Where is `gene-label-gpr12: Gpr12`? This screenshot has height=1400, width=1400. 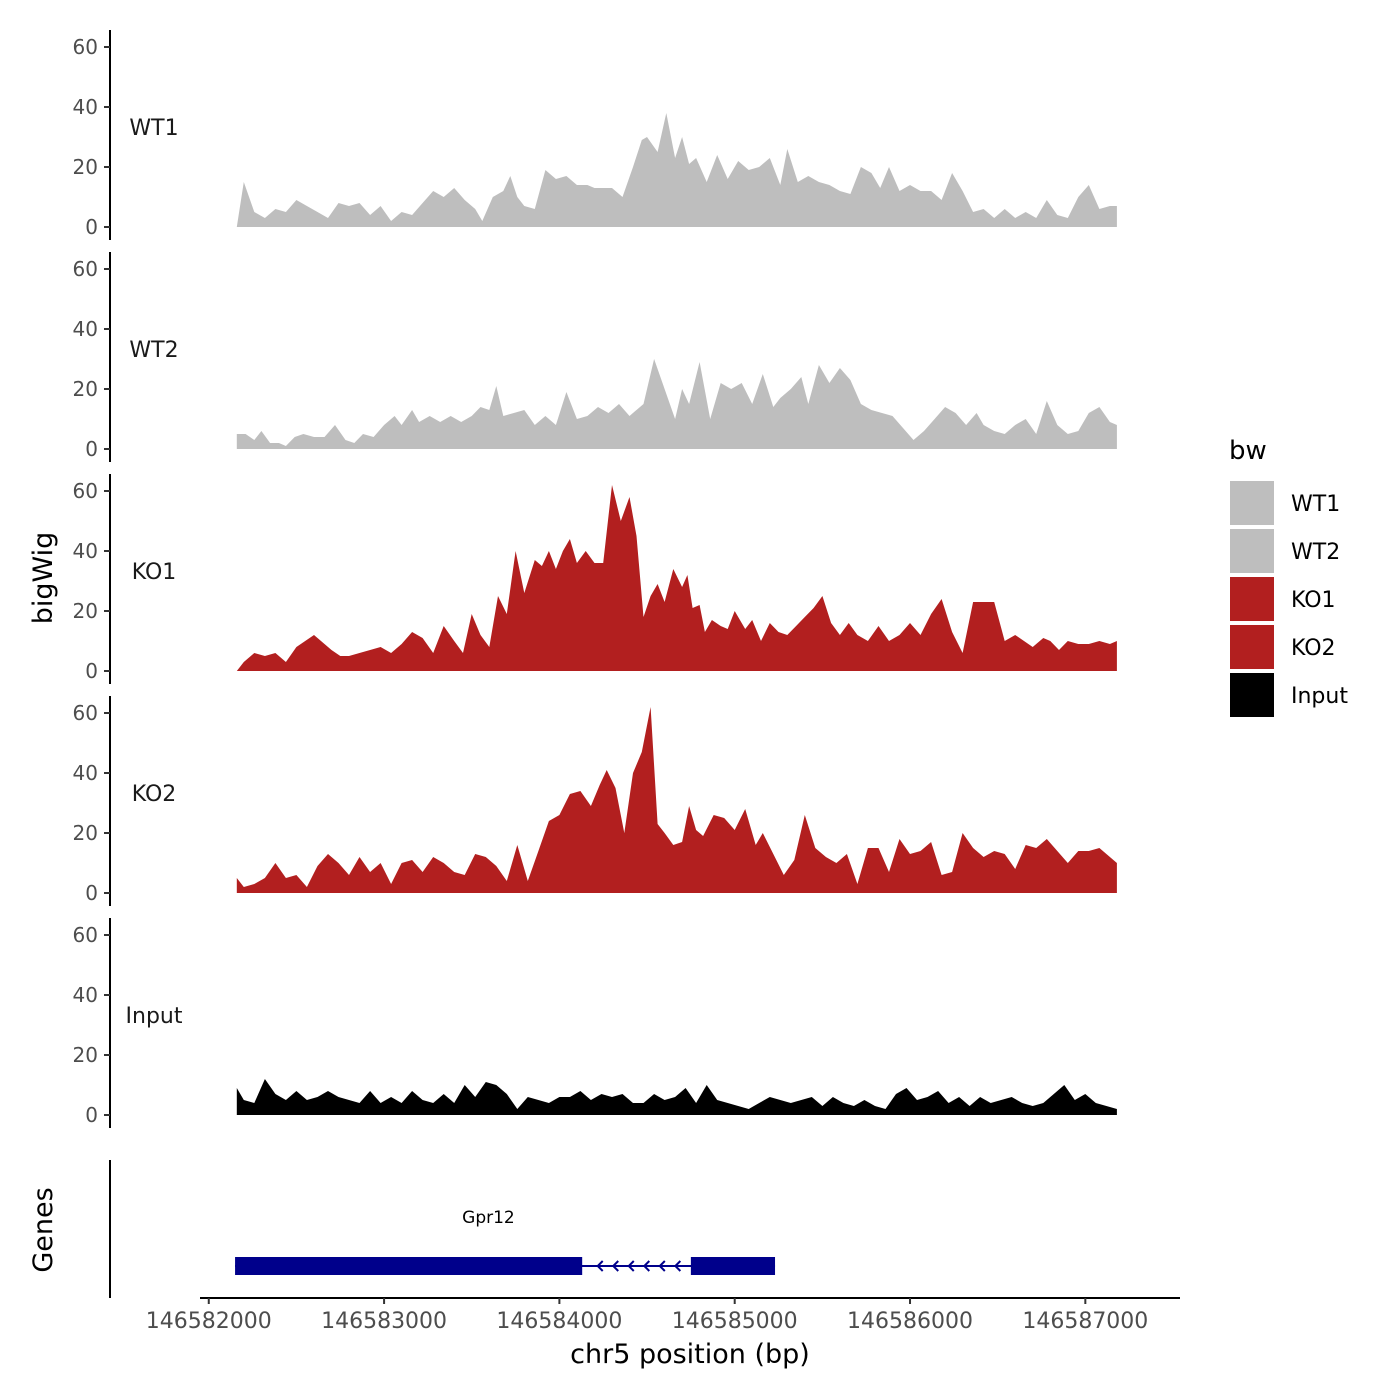 gene-label-gpr12: Gpr12 is located at coordinates (488, 1218).